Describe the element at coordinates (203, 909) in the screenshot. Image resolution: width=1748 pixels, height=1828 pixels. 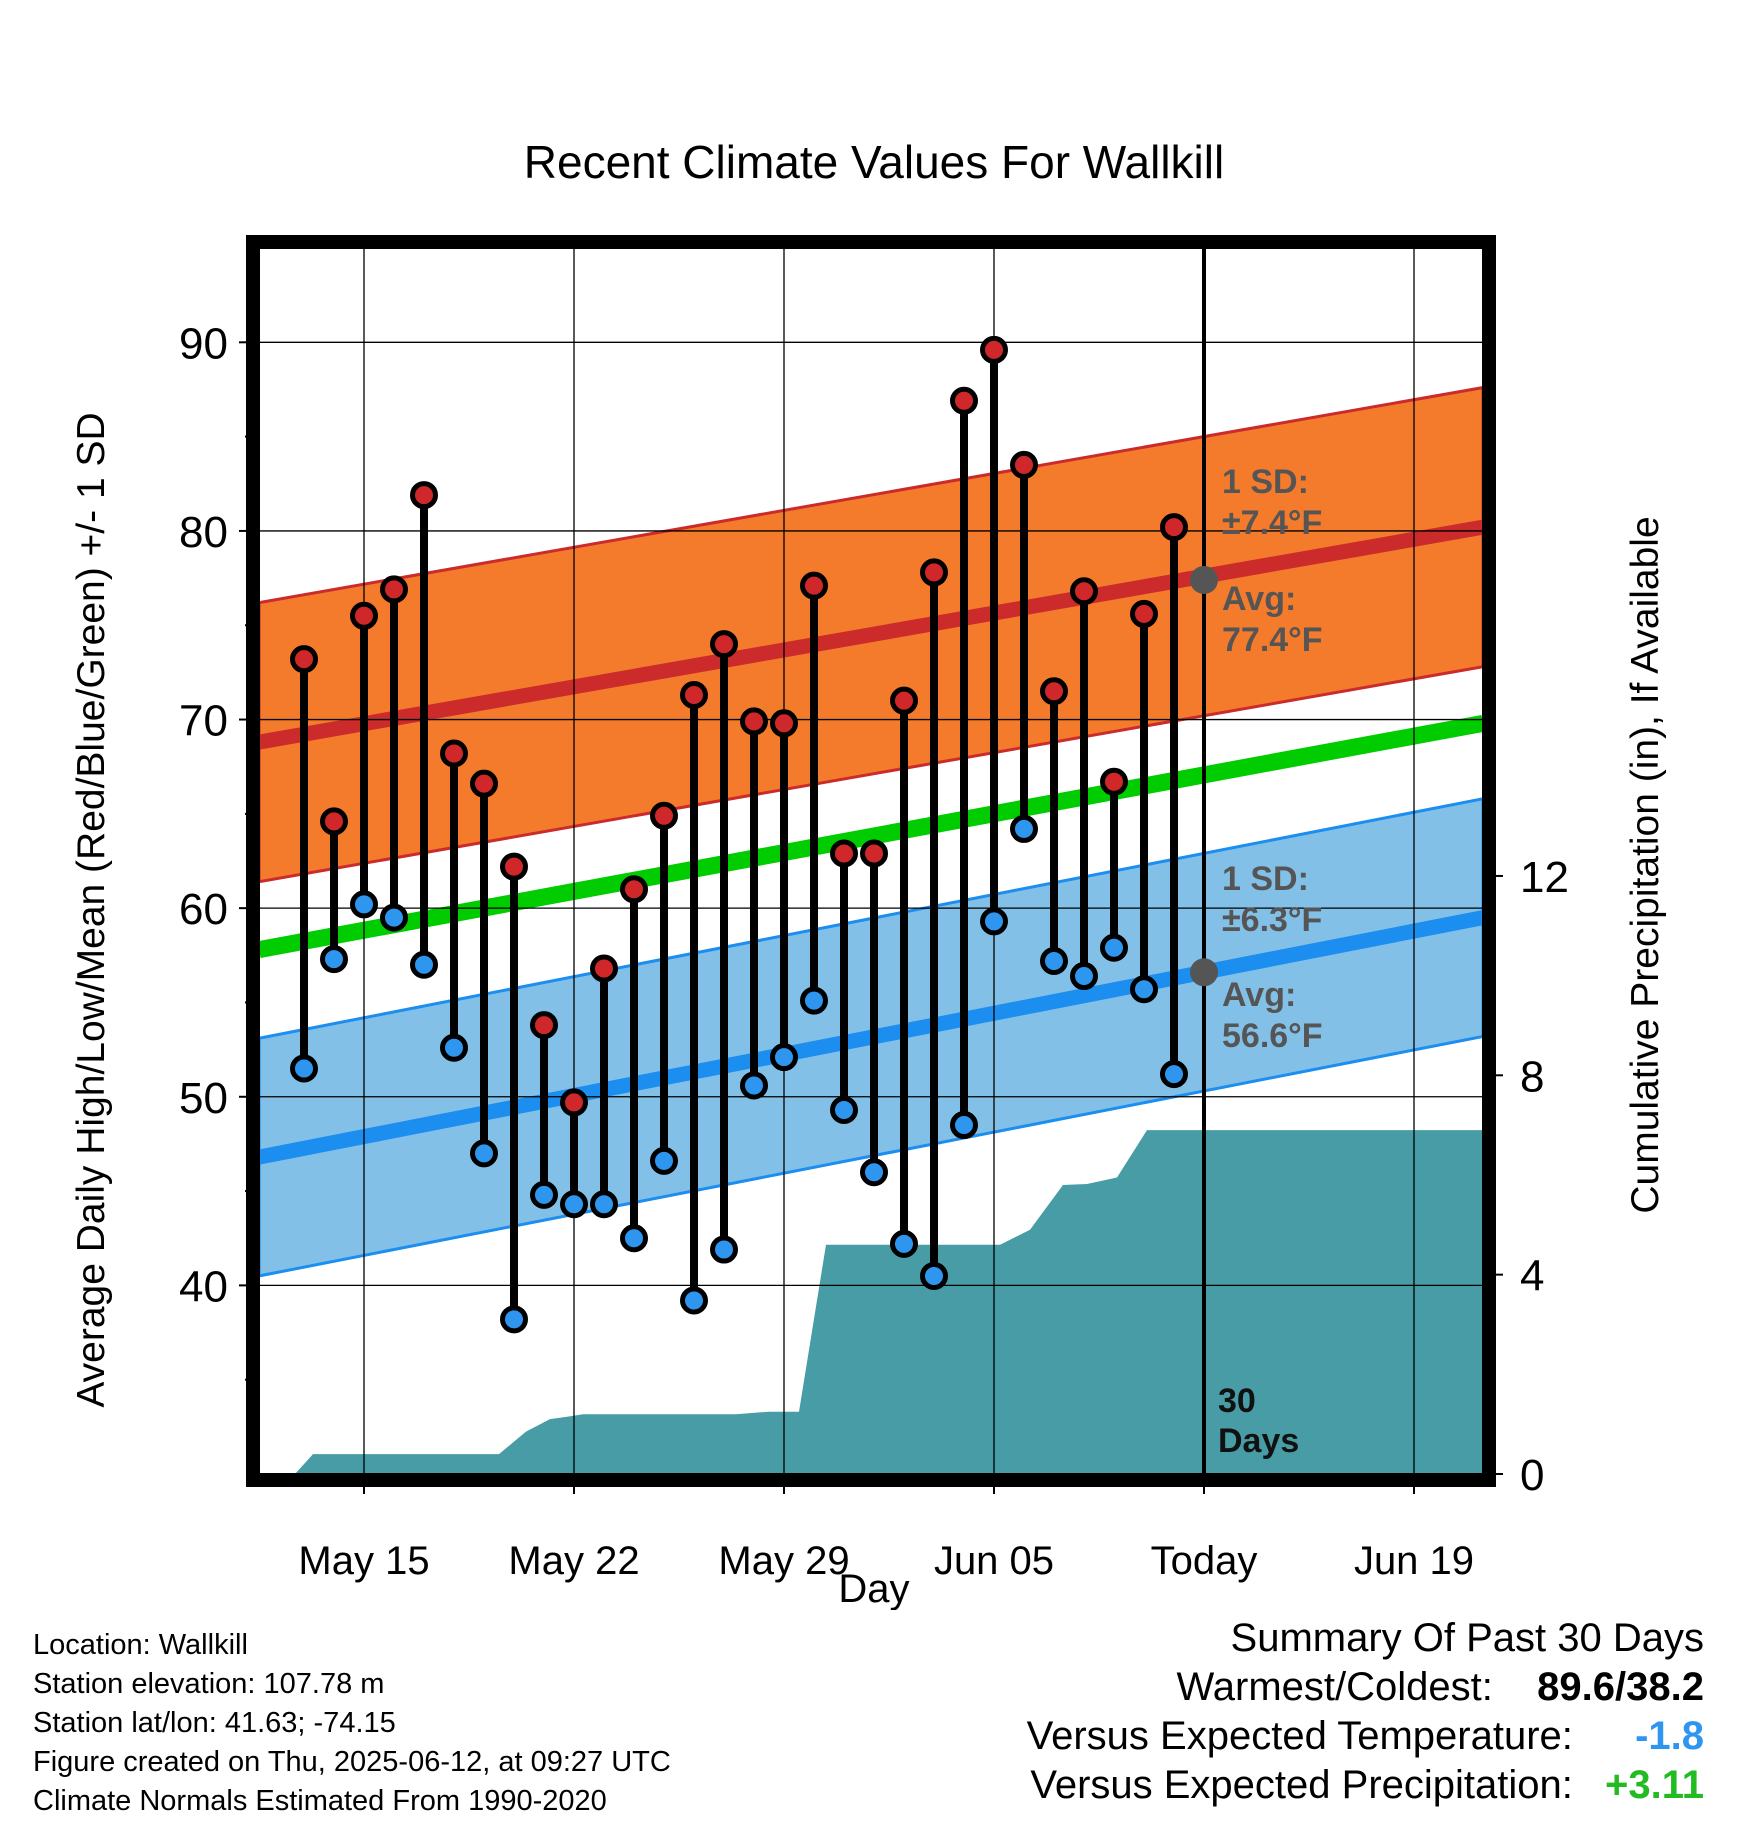
I see `y-tick-label-left: 60` at that location.